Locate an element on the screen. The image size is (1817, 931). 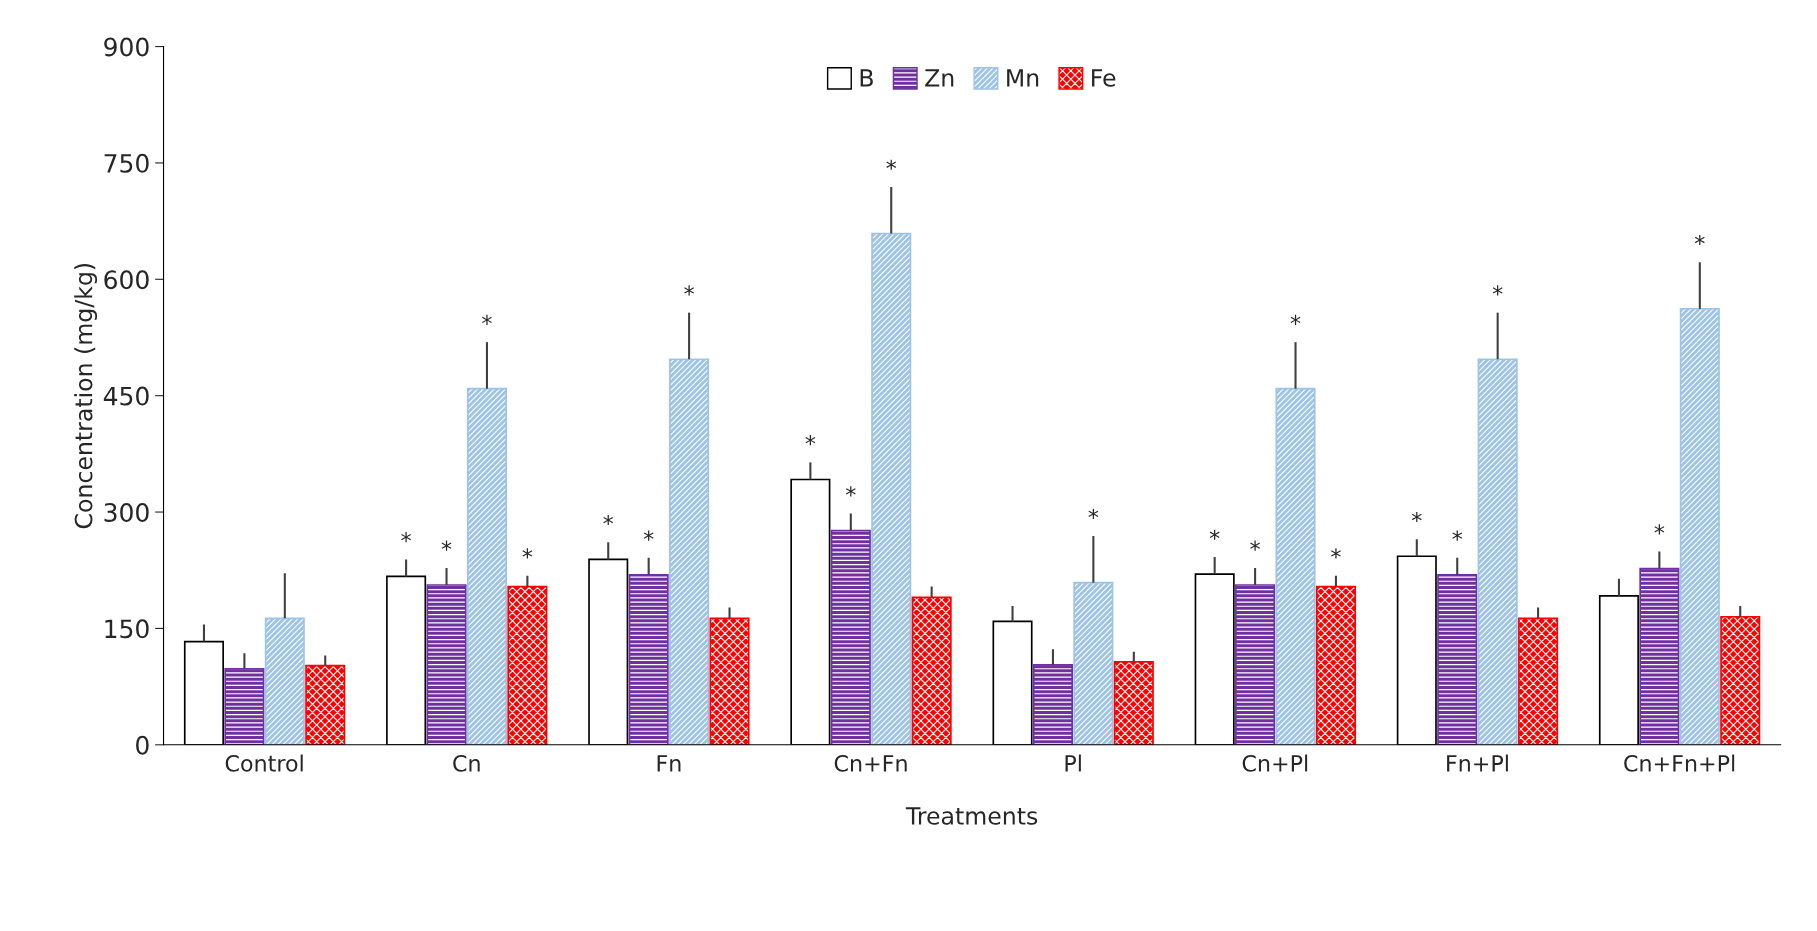
x-axis-title: Treatments is located at coordinates (971, 816).